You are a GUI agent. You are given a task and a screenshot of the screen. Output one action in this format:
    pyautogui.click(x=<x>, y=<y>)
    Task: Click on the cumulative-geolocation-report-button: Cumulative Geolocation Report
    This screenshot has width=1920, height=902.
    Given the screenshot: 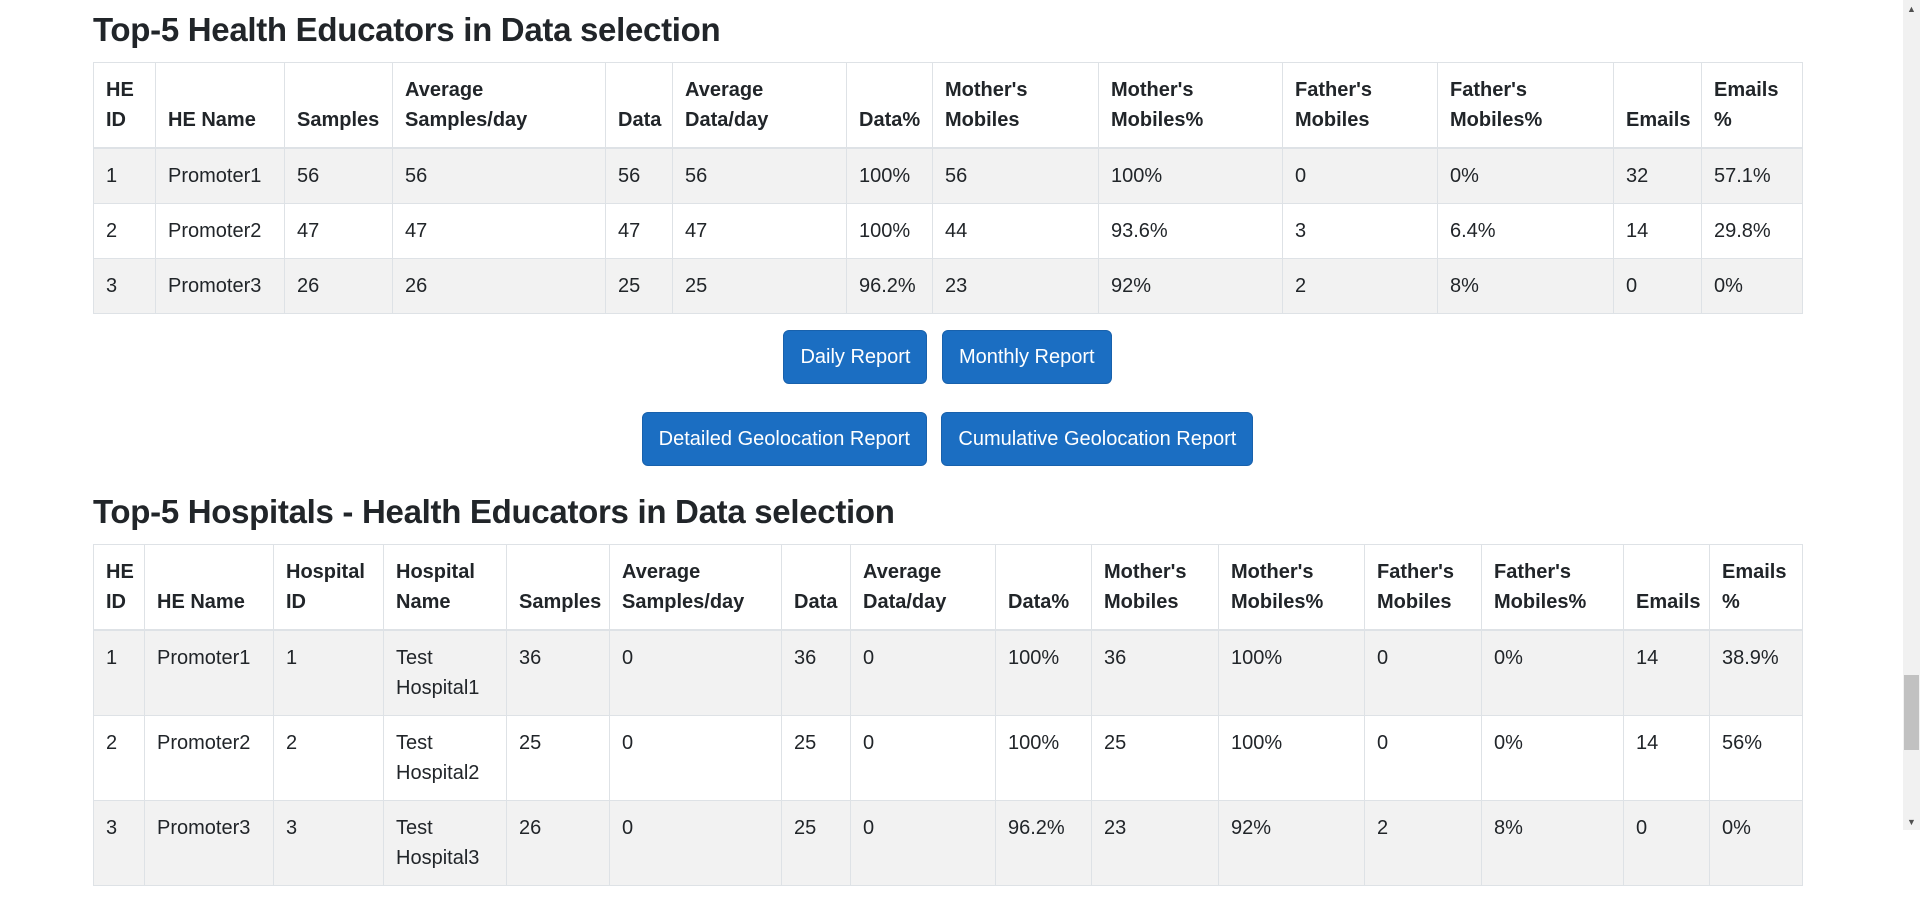 What is the action you would take?
    pyautogui.click(x=1097, y=439)
    